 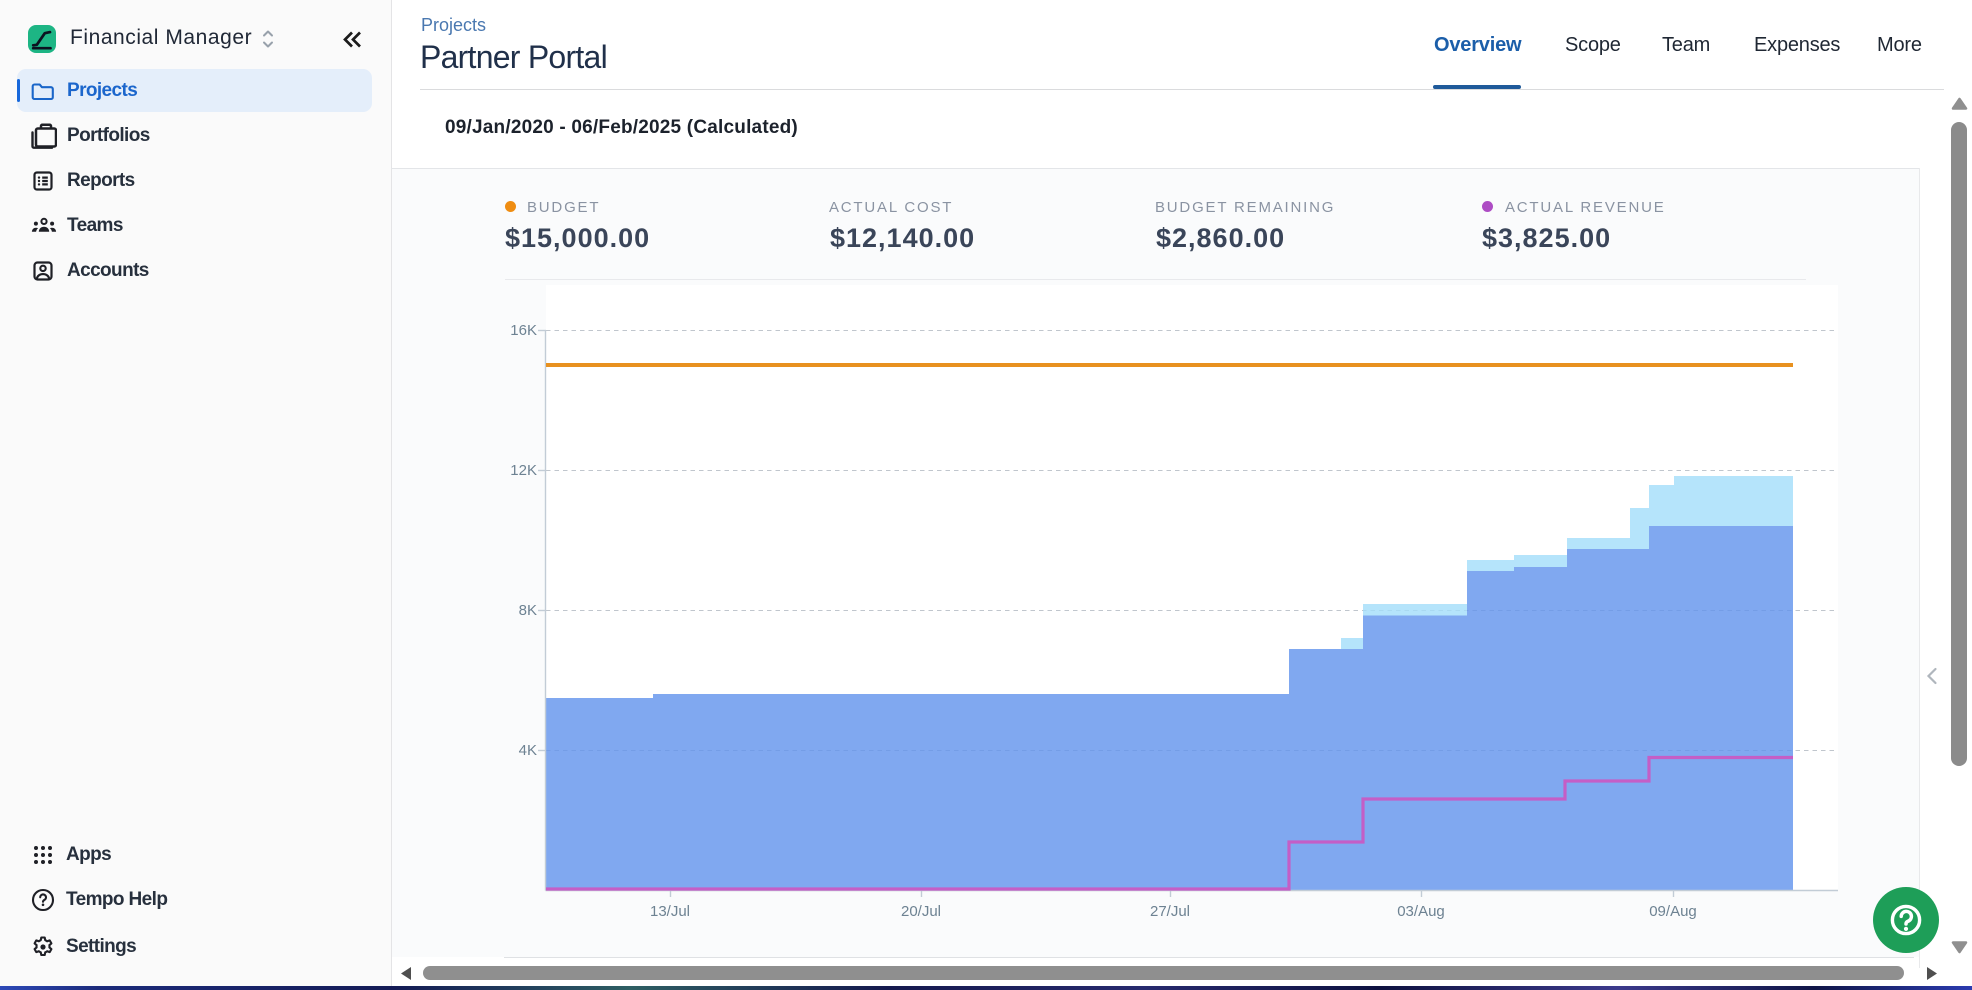 I want to click on svg-text: 20/Jul, so click(x=921, y=911).